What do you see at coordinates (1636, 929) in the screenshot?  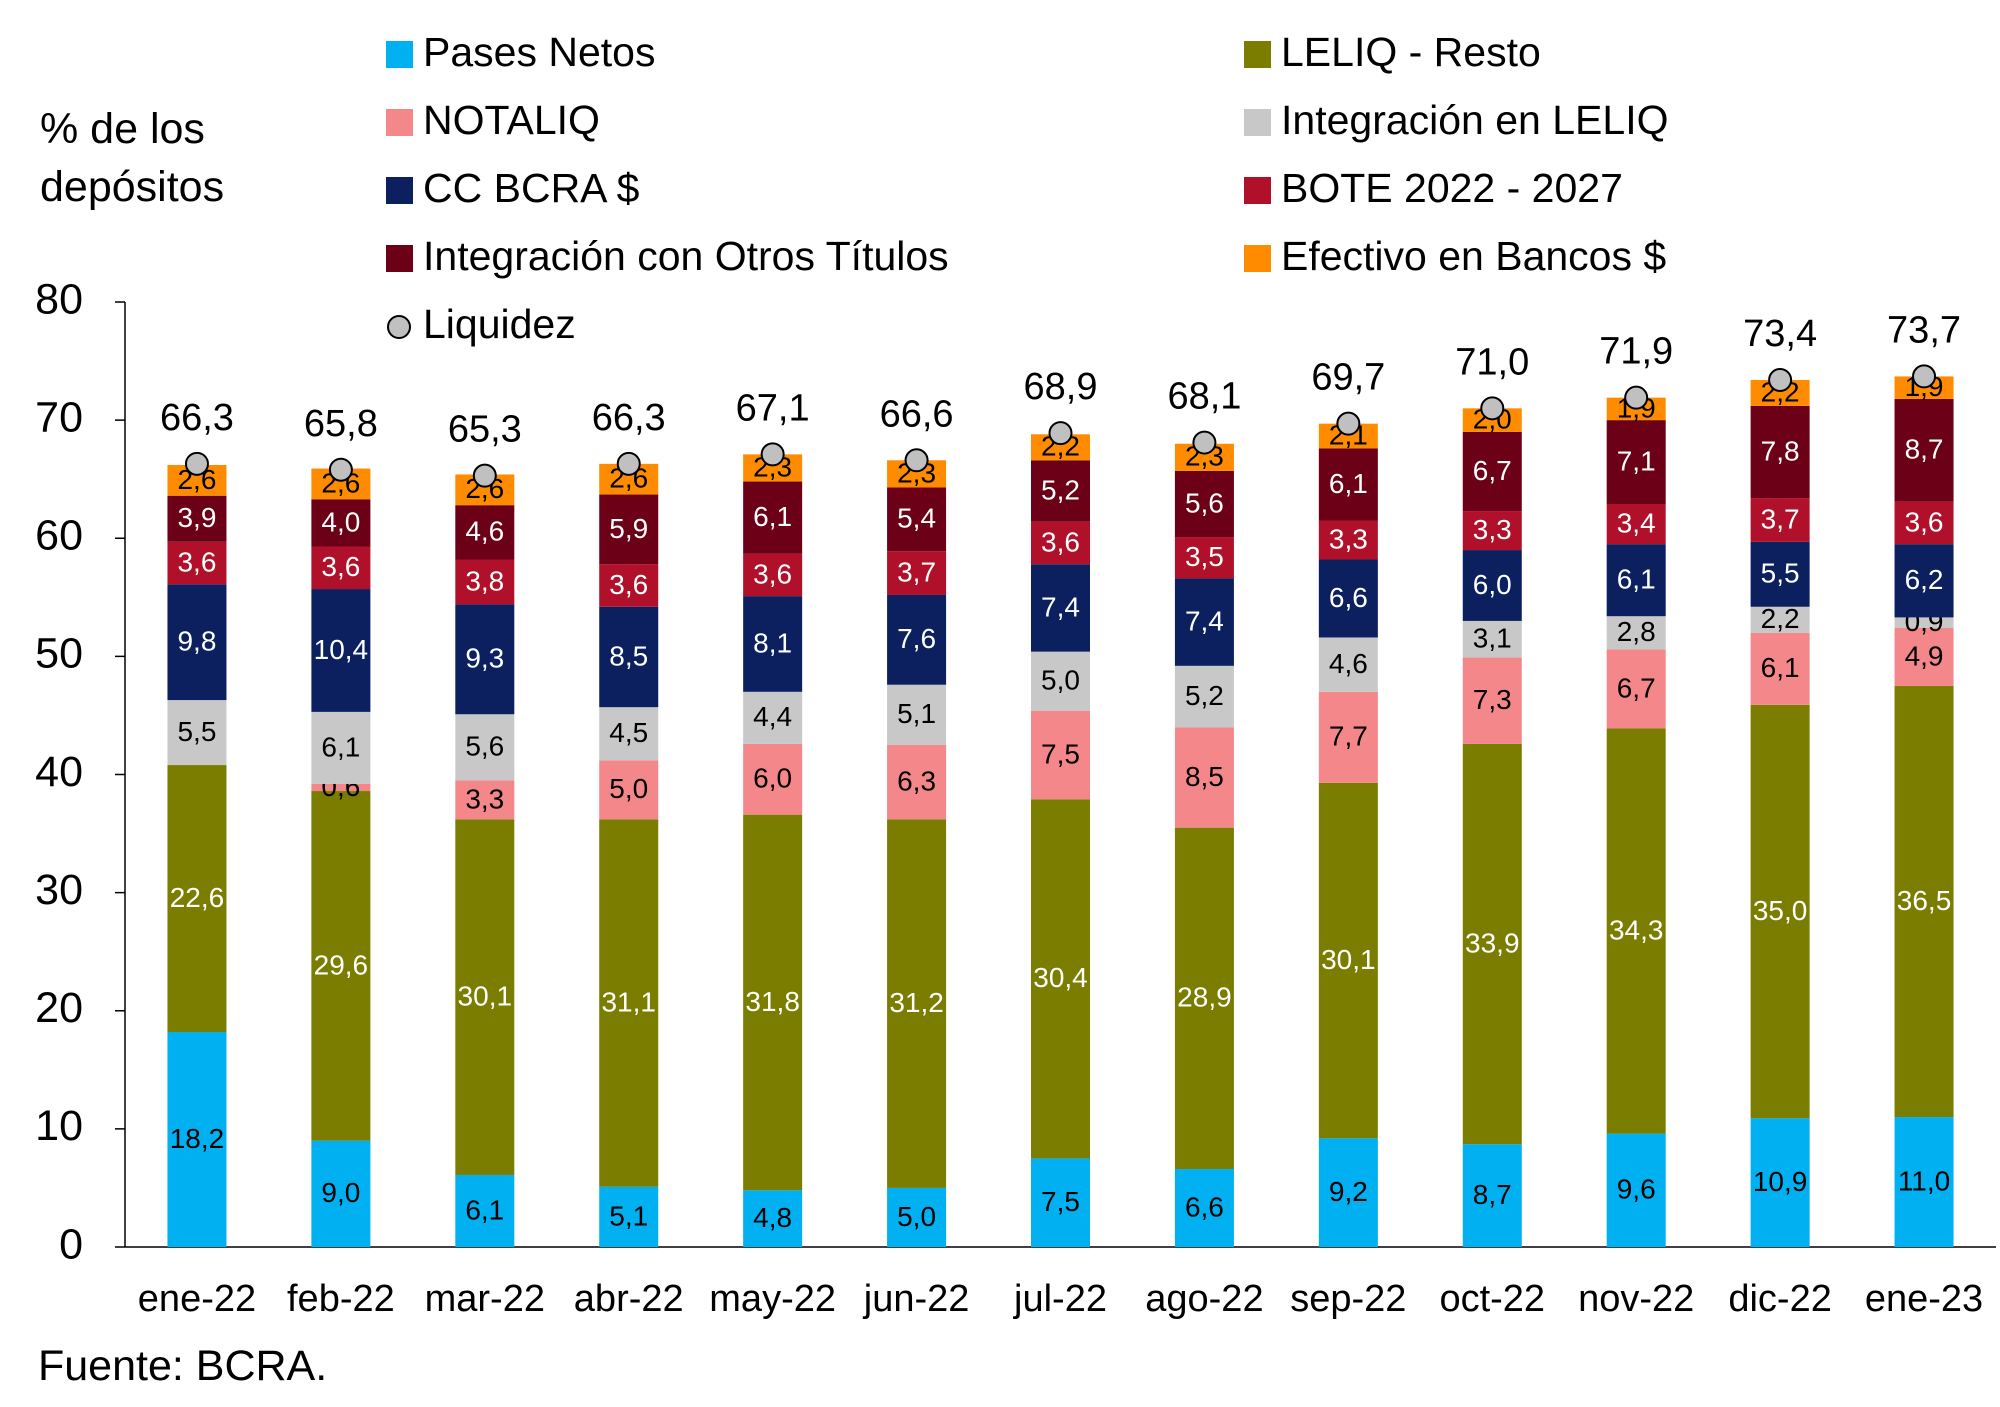 I see `value-label: 34,3` at bounding box center [1636, 929].